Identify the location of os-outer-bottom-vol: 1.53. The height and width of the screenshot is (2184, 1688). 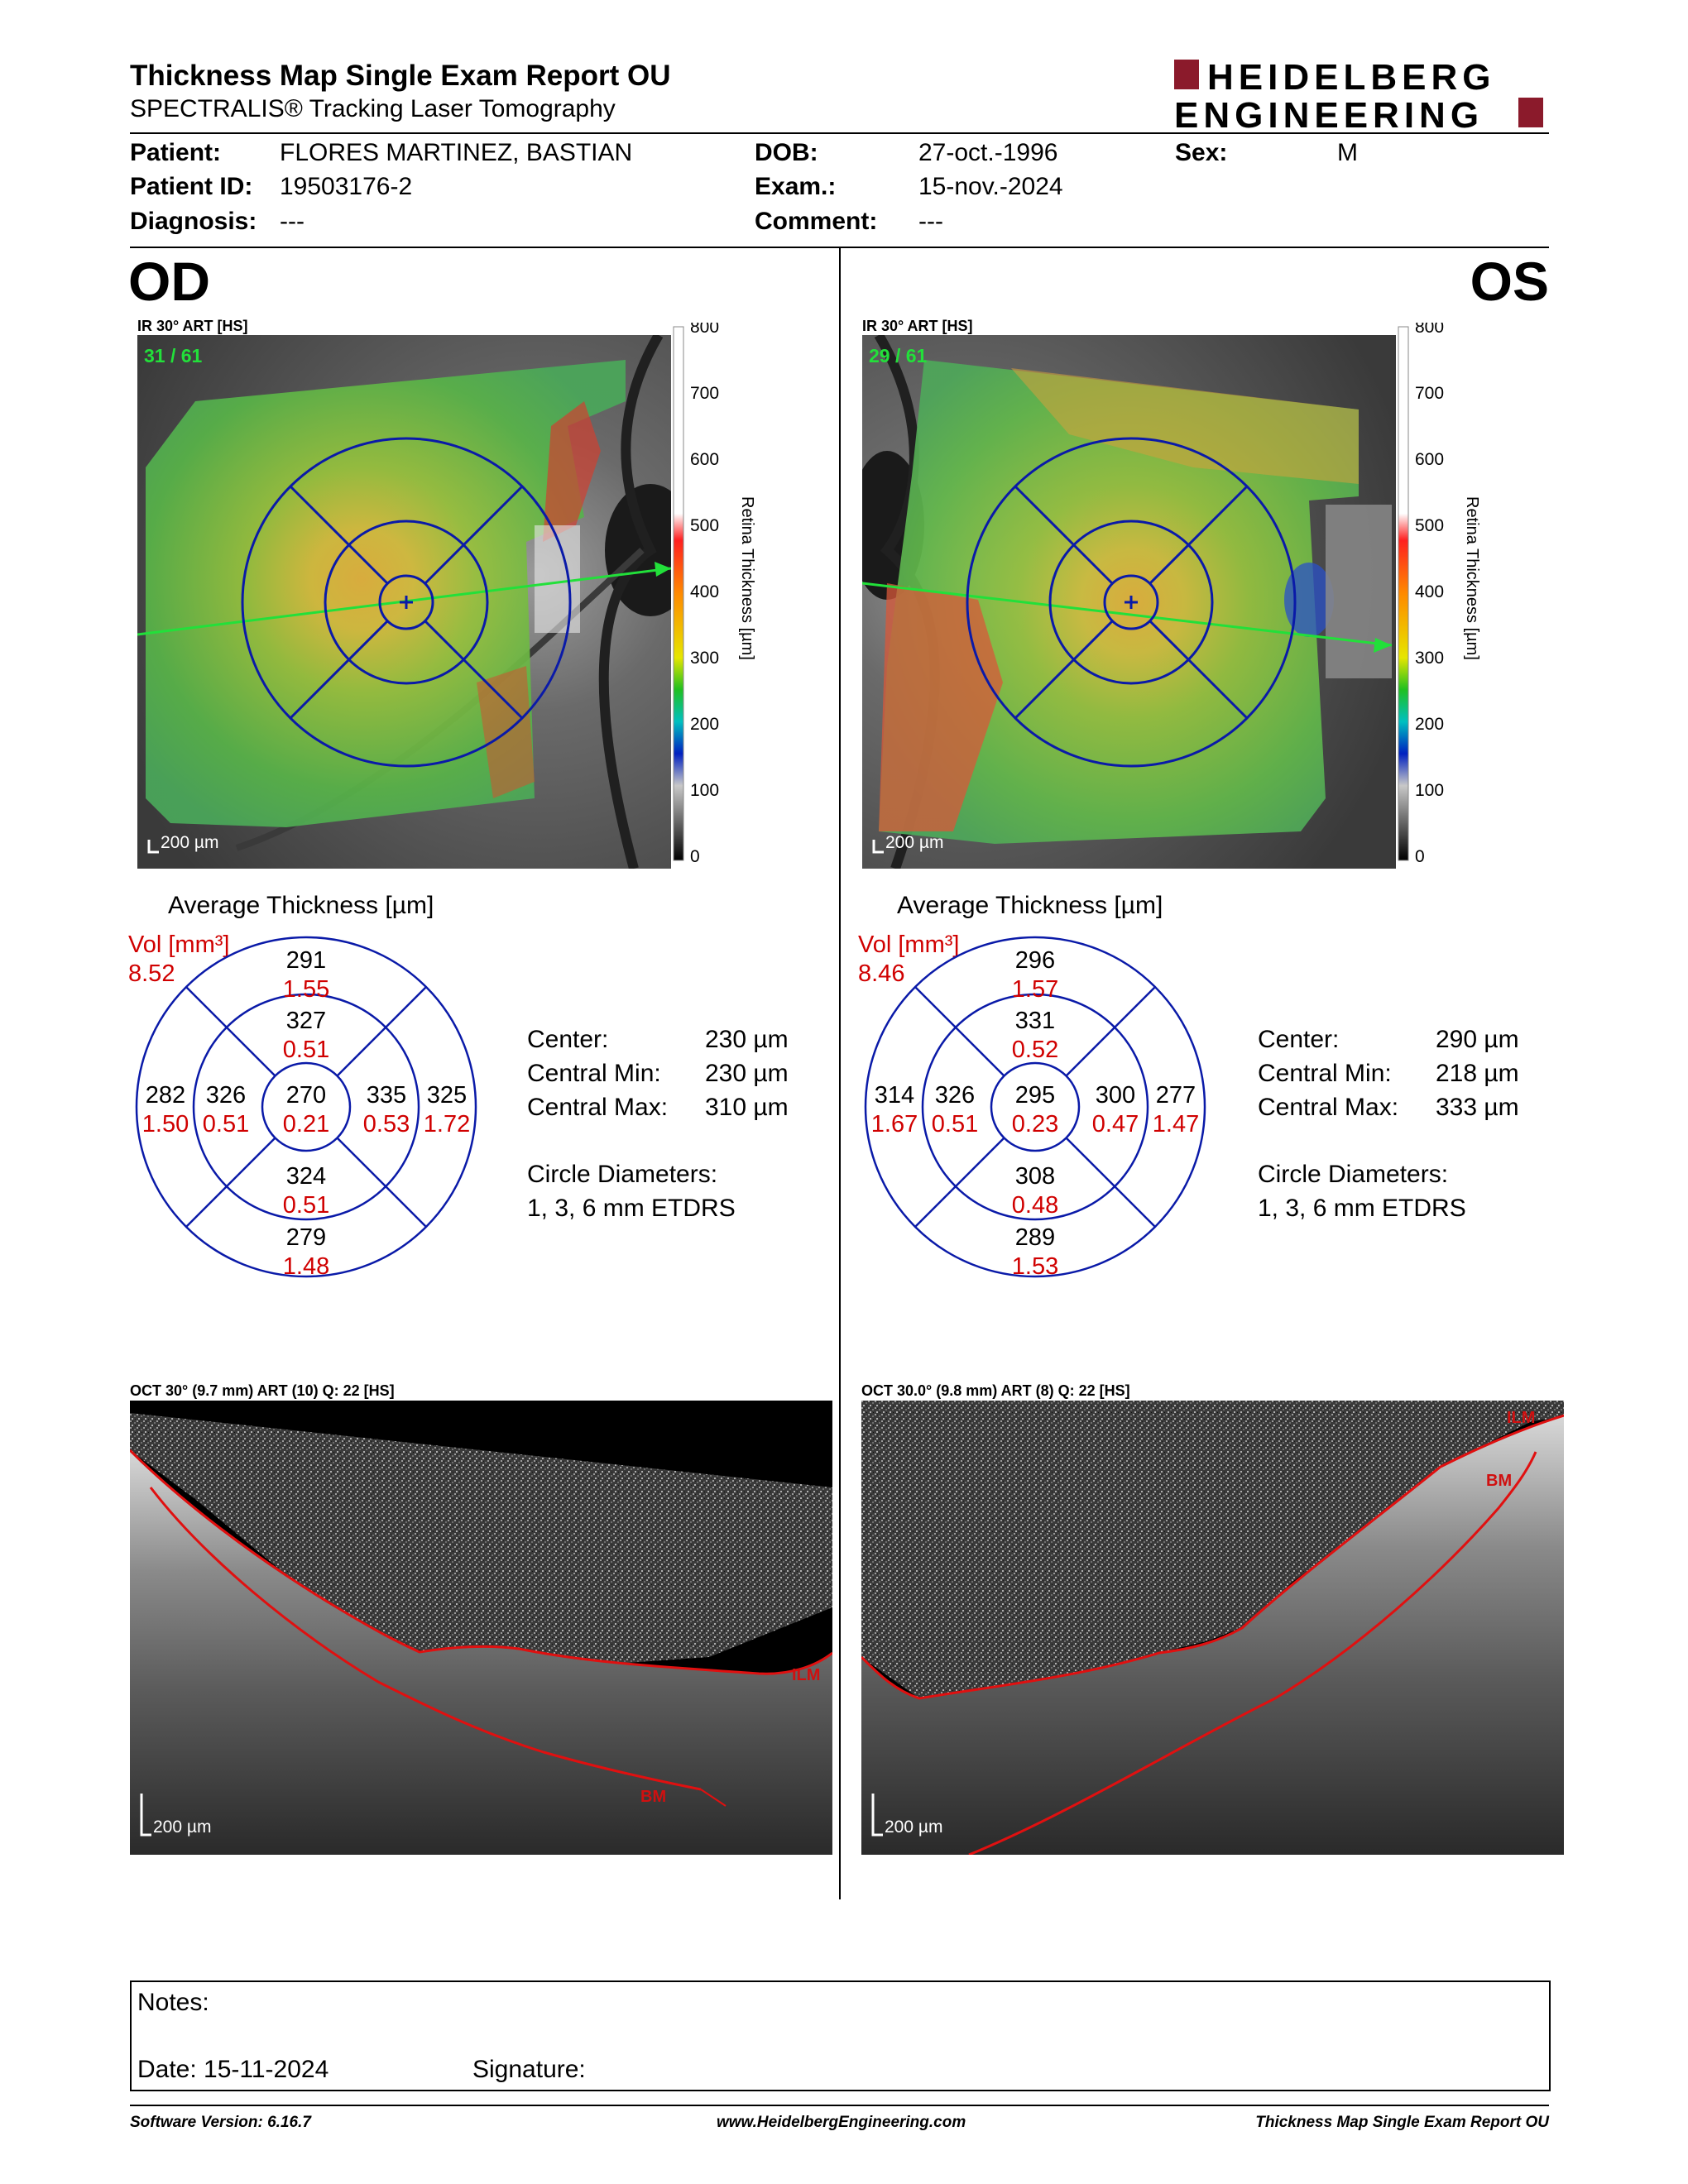
(1035, 1266).